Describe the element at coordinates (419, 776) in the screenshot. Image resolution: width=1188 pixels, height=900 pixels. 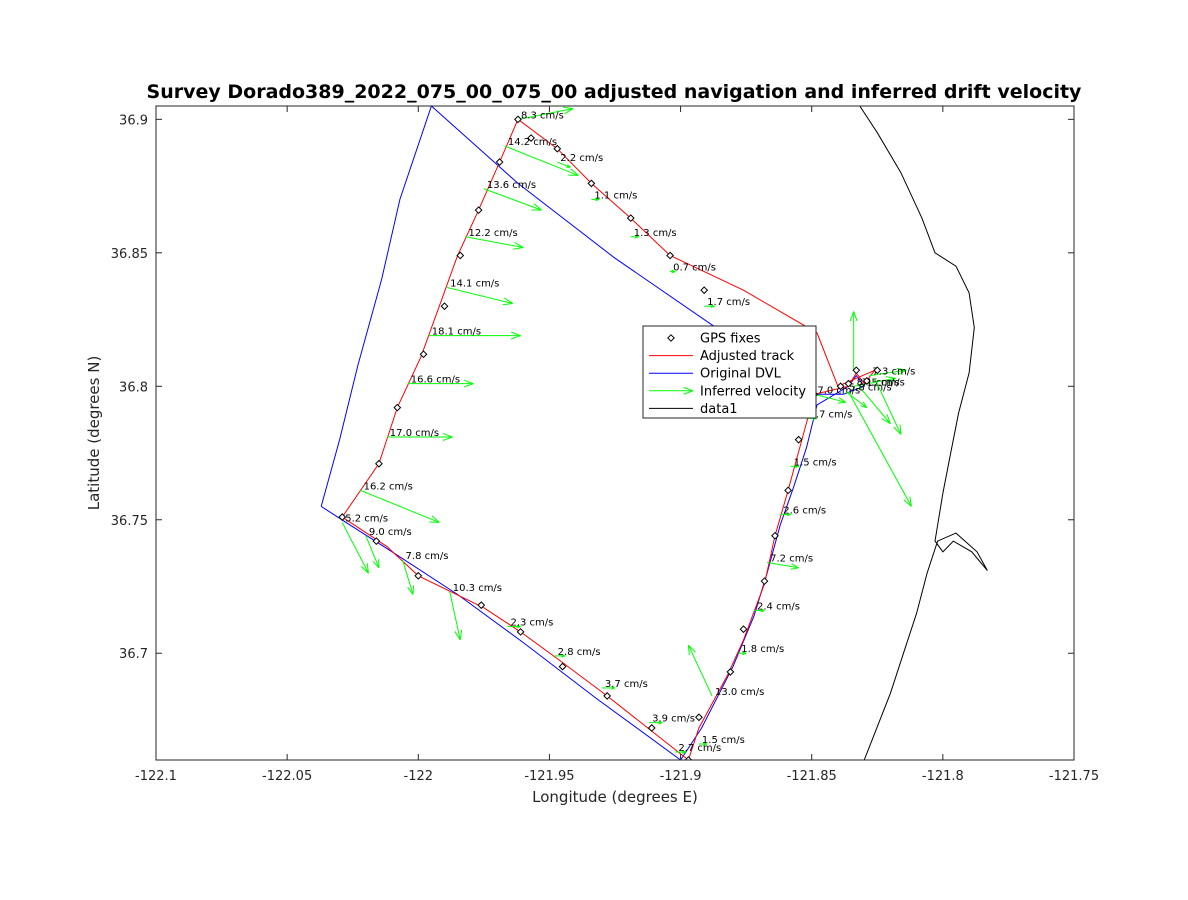
I see `x-tick-label: -122` at that location.